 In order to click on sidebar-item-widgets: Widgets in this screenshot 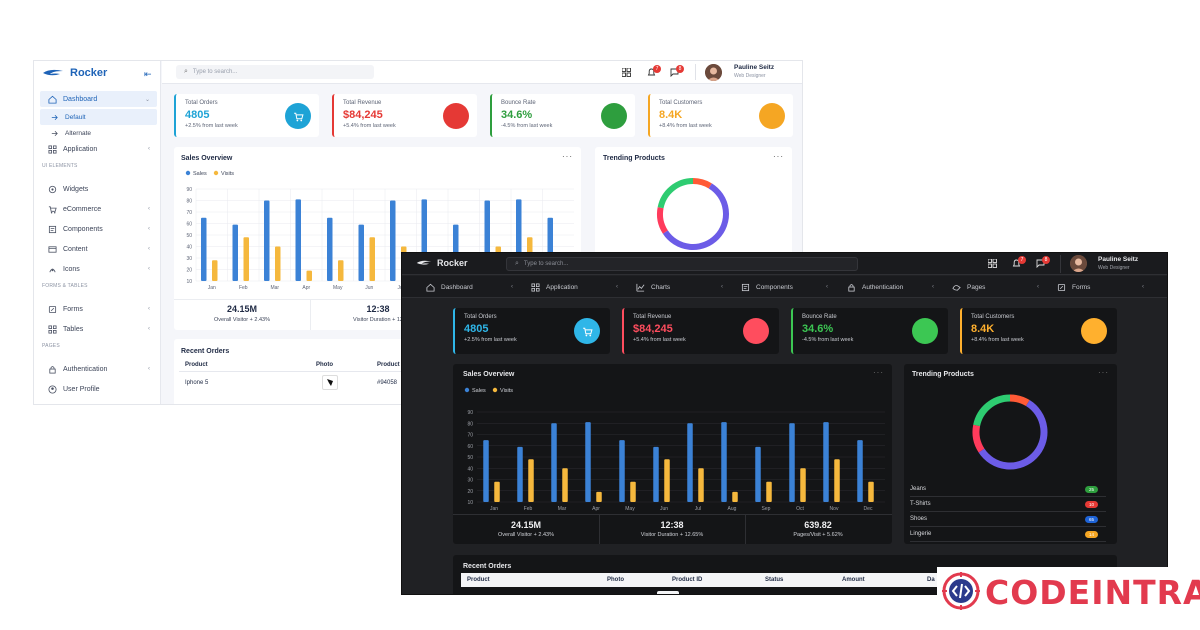, I will do `click(98, 189)`.